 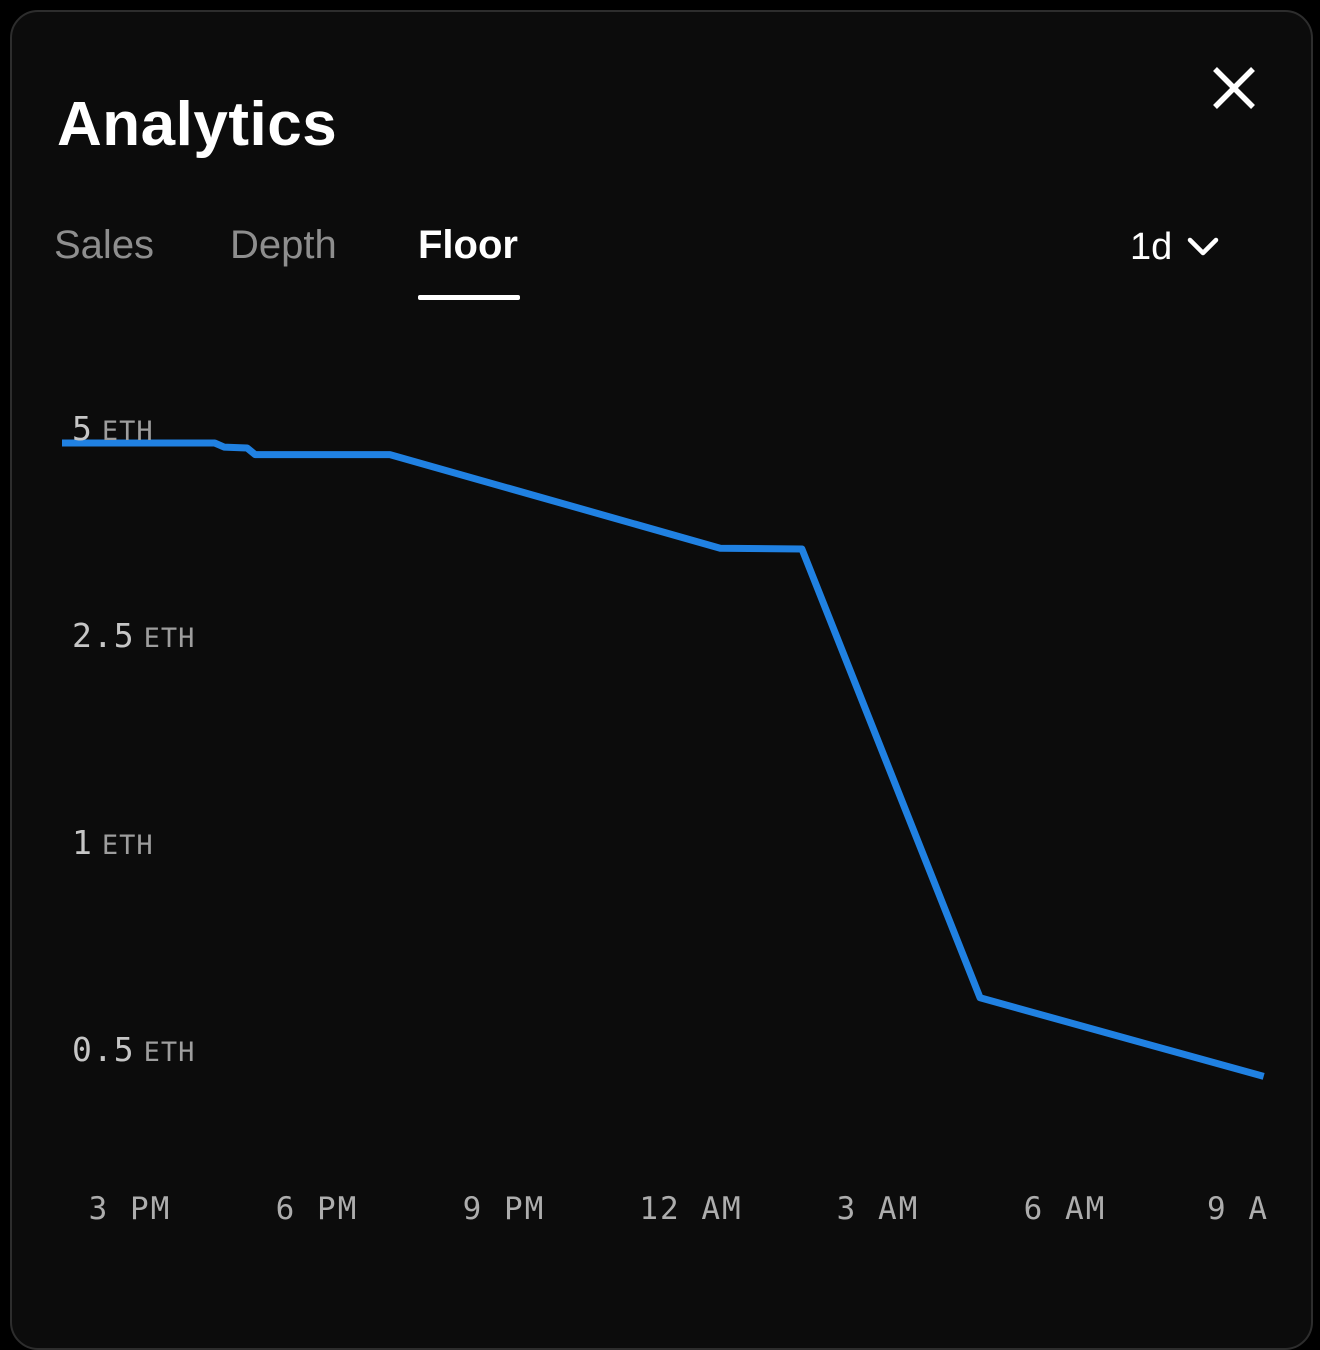 I want to click on tab-depth: Depth, so click(x=283, y=245).